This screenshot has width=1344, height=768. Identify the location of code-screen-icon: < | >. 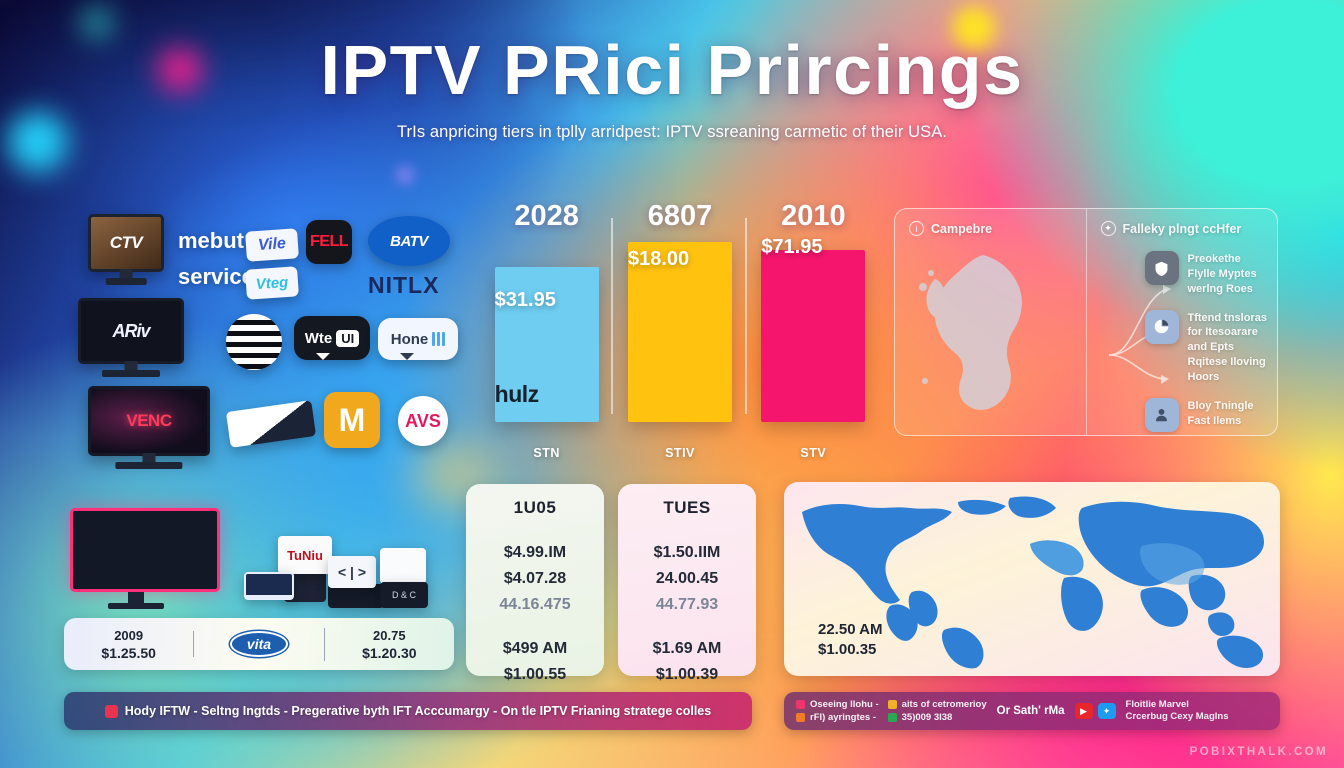
(352, 572).